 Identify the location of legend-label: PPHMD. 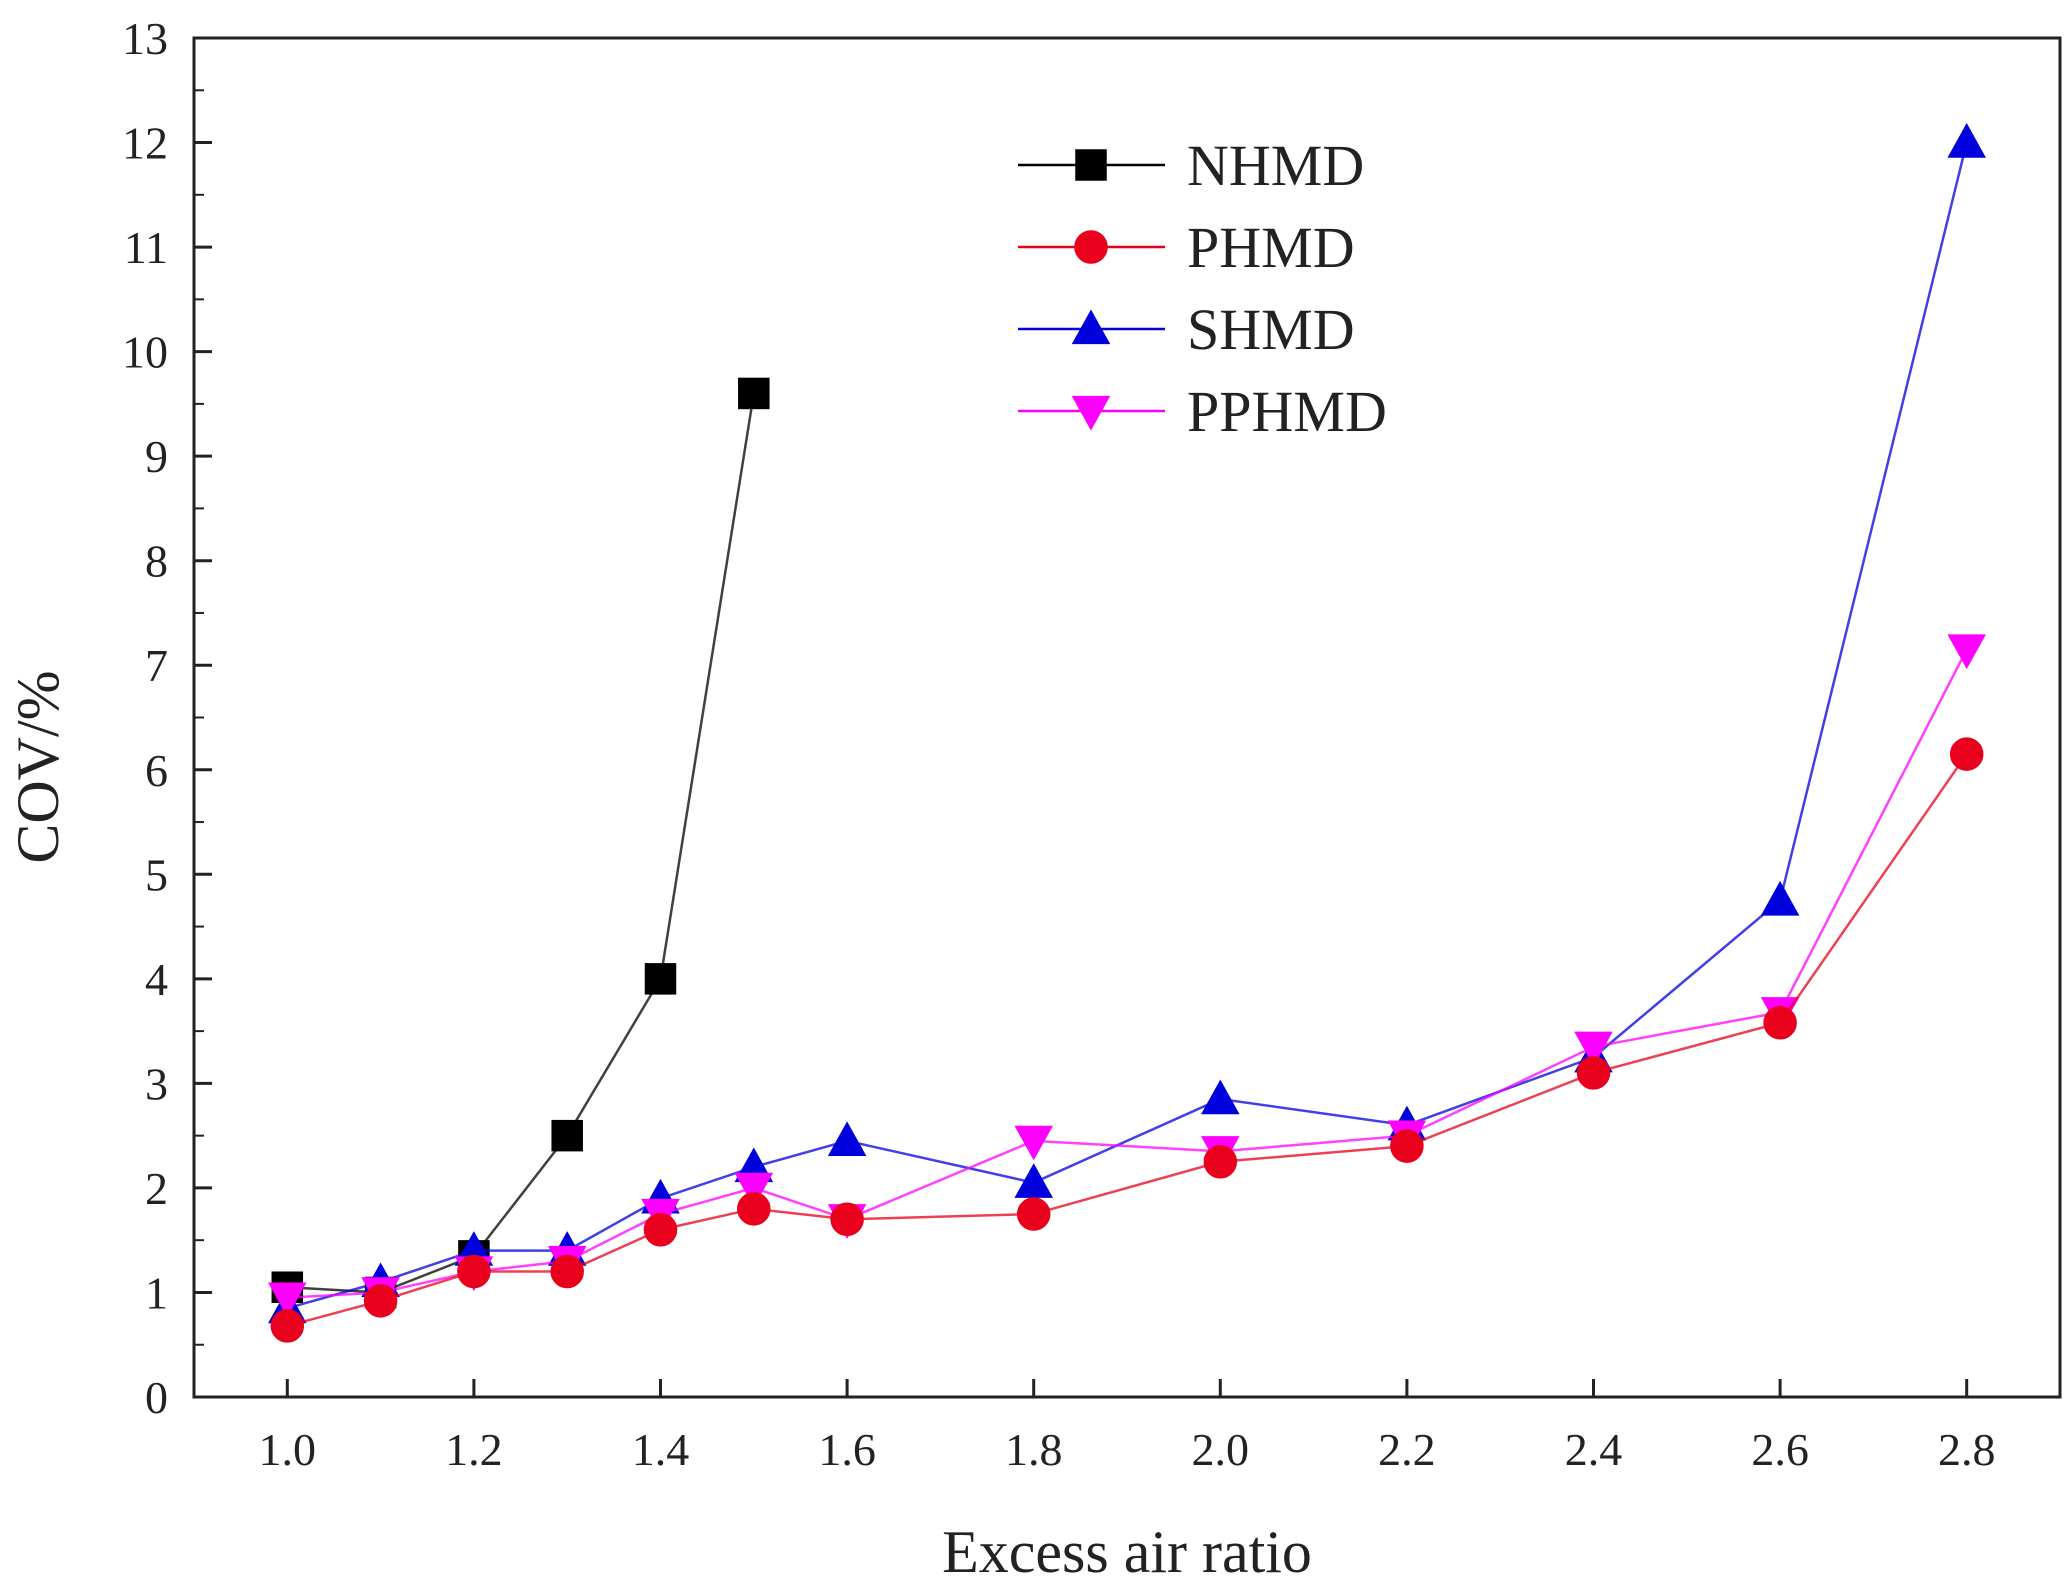
(1287, 411).